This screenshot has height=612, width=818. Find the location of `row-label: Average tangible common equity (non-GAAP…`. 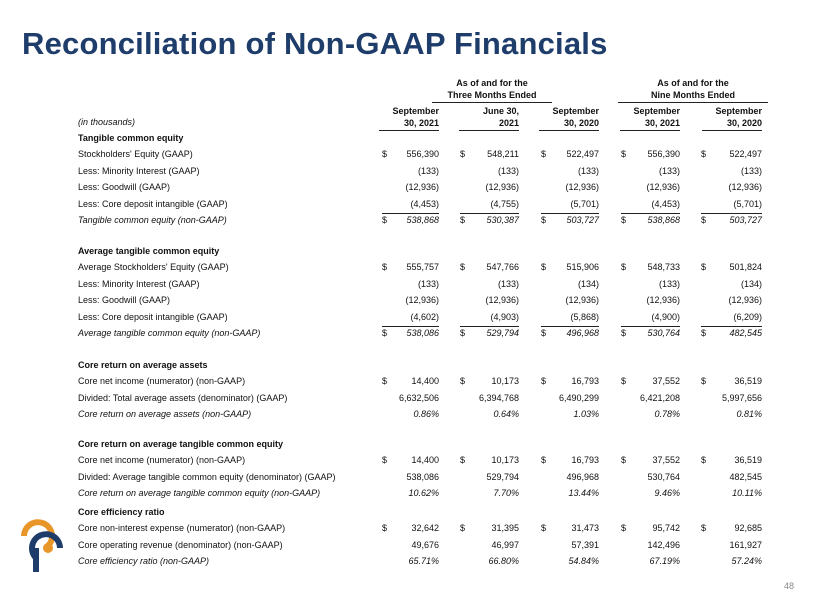

row-label: Average tangible common equity (non-GAAP… is located at coordinates (169, 333).